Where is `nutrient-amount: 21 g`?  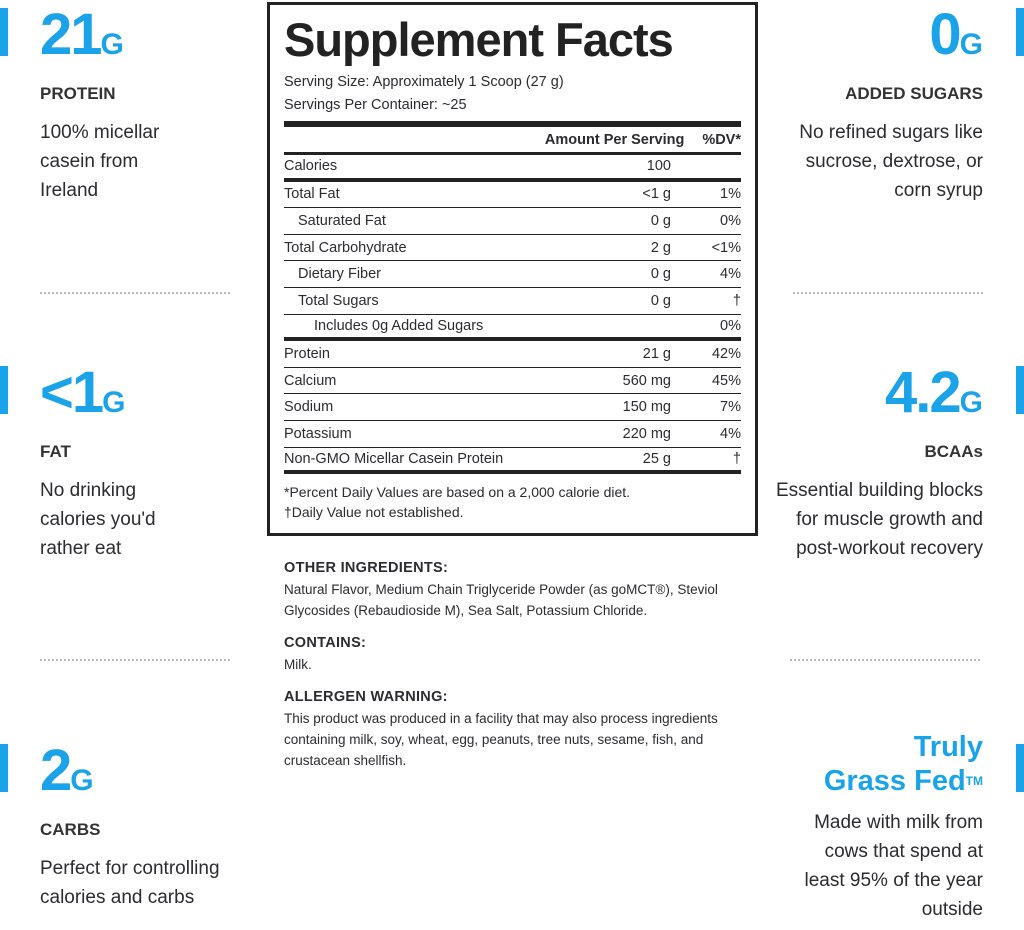
nutrient-amount: 21 g is located at coordinates (656, 353).